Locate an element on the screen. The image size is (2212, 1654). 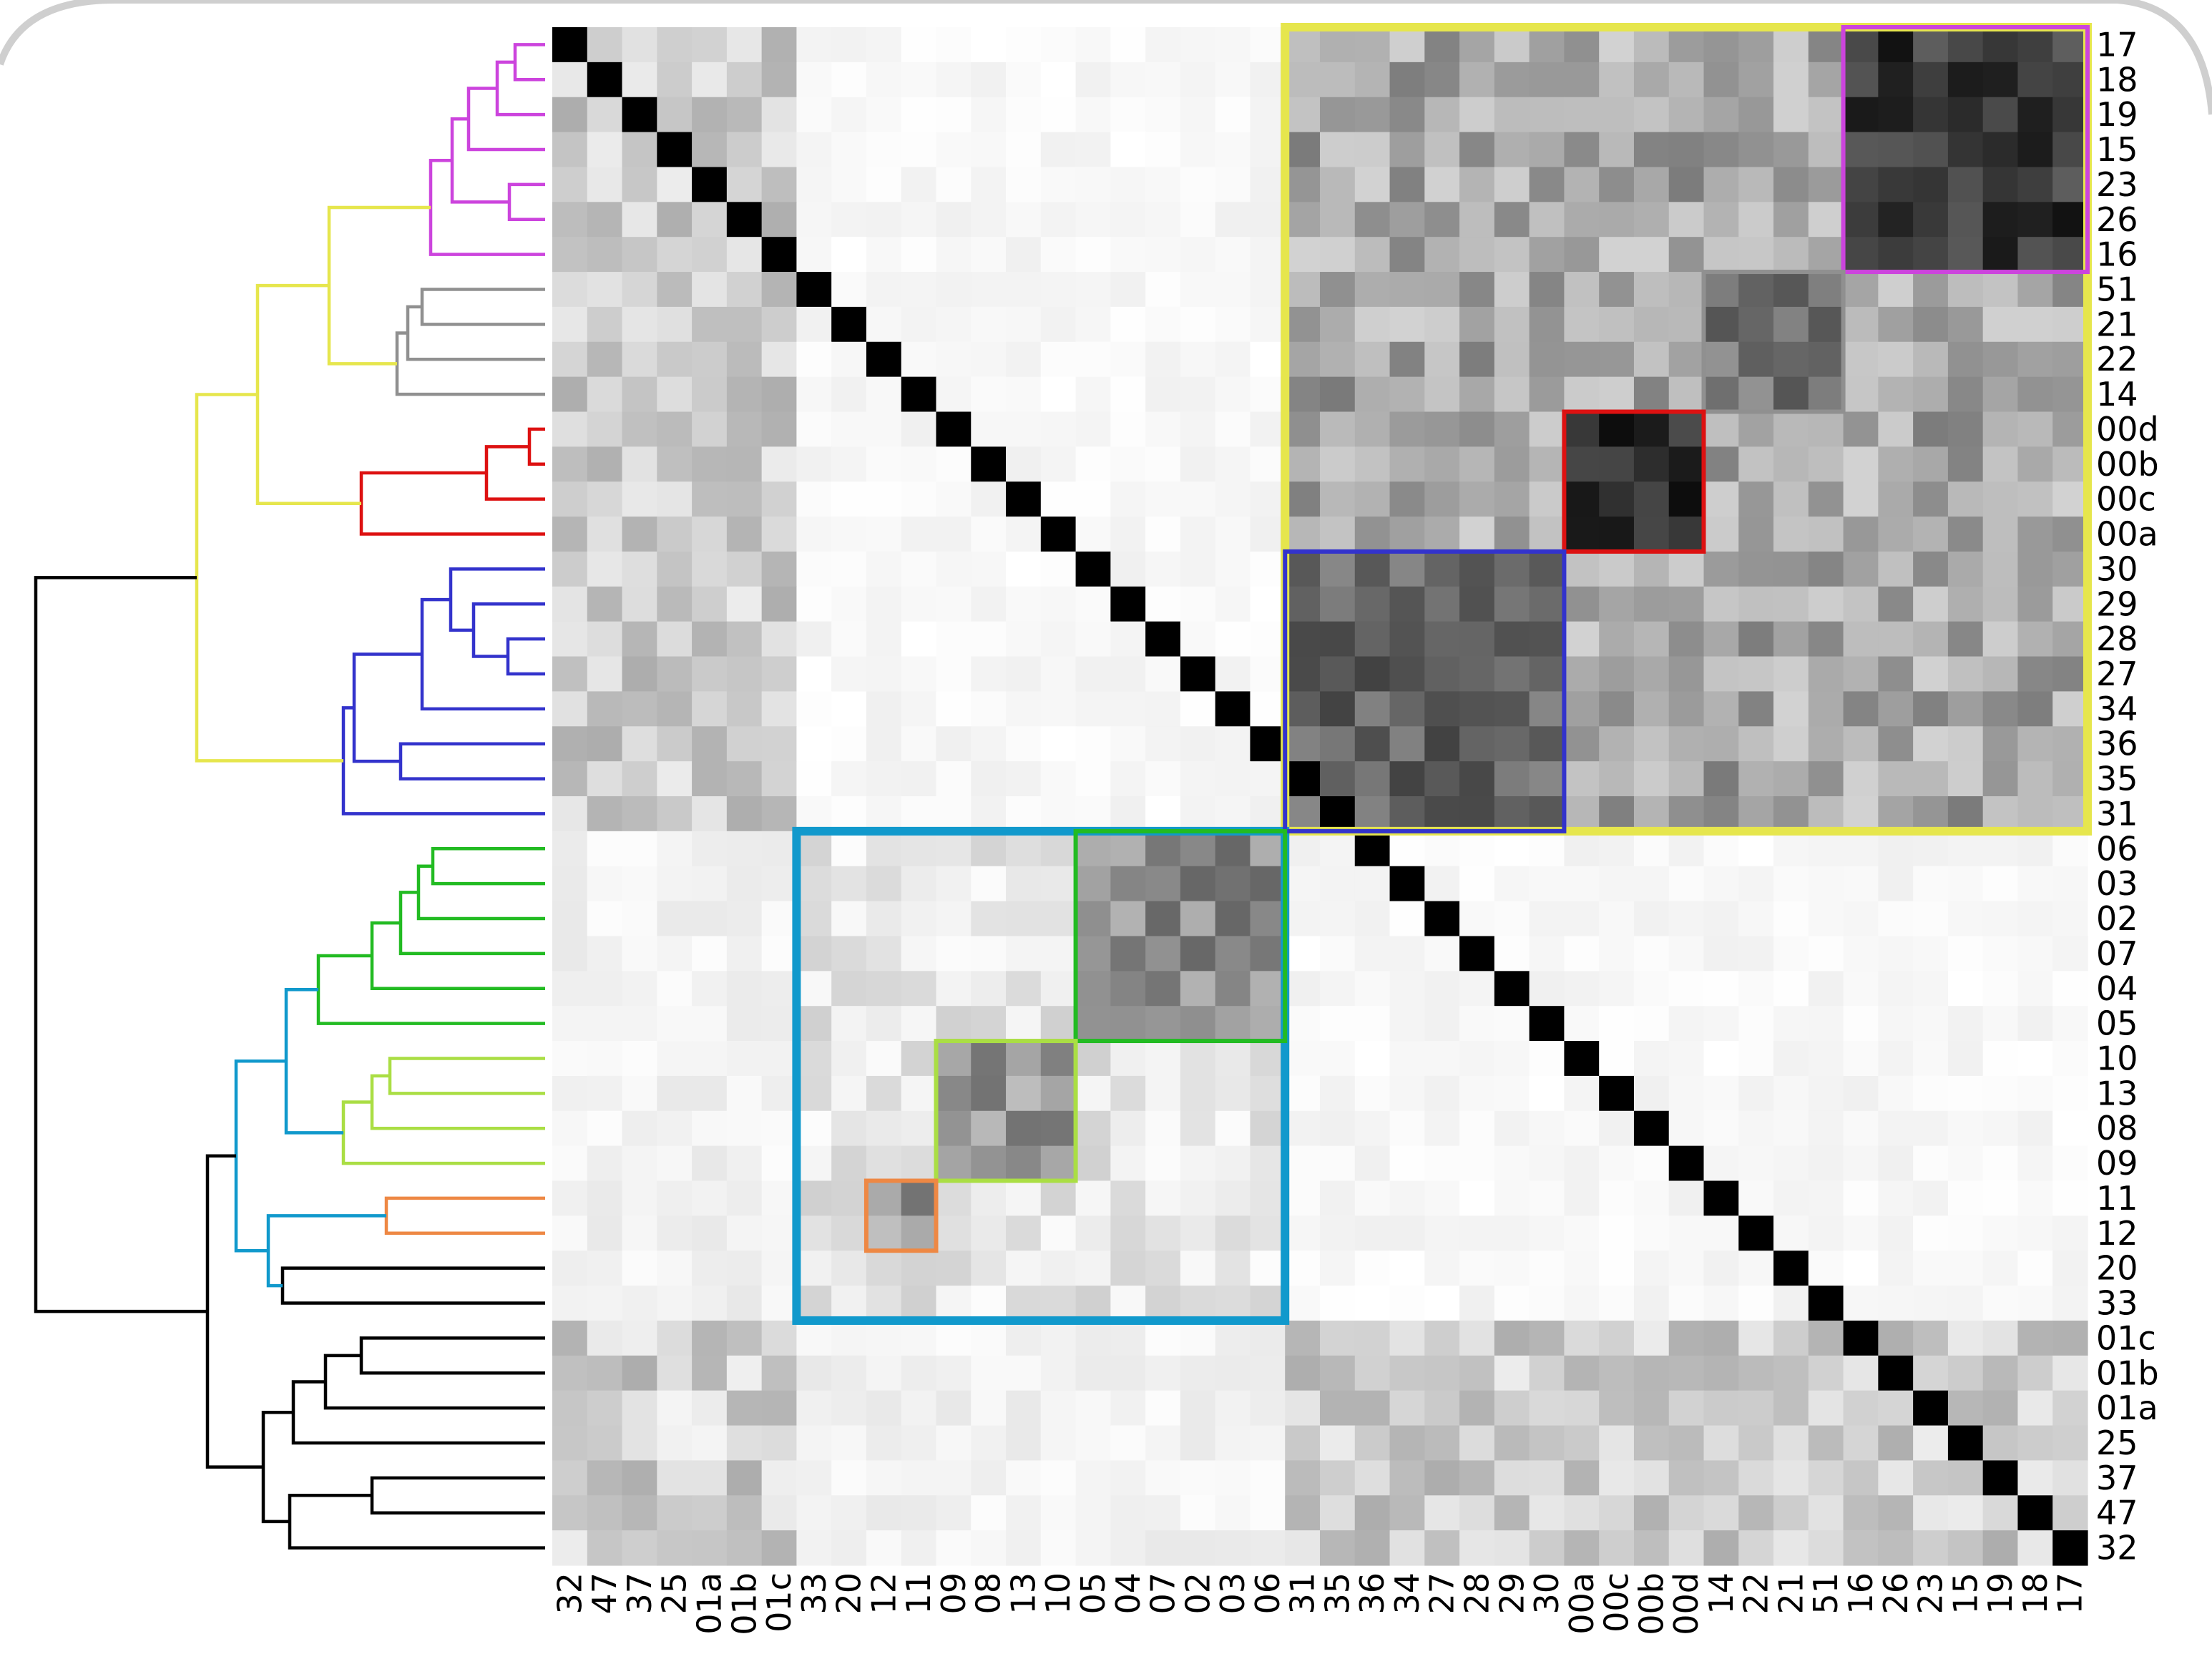
row-tick-label: 16 is located at coordinates (2117, 255).